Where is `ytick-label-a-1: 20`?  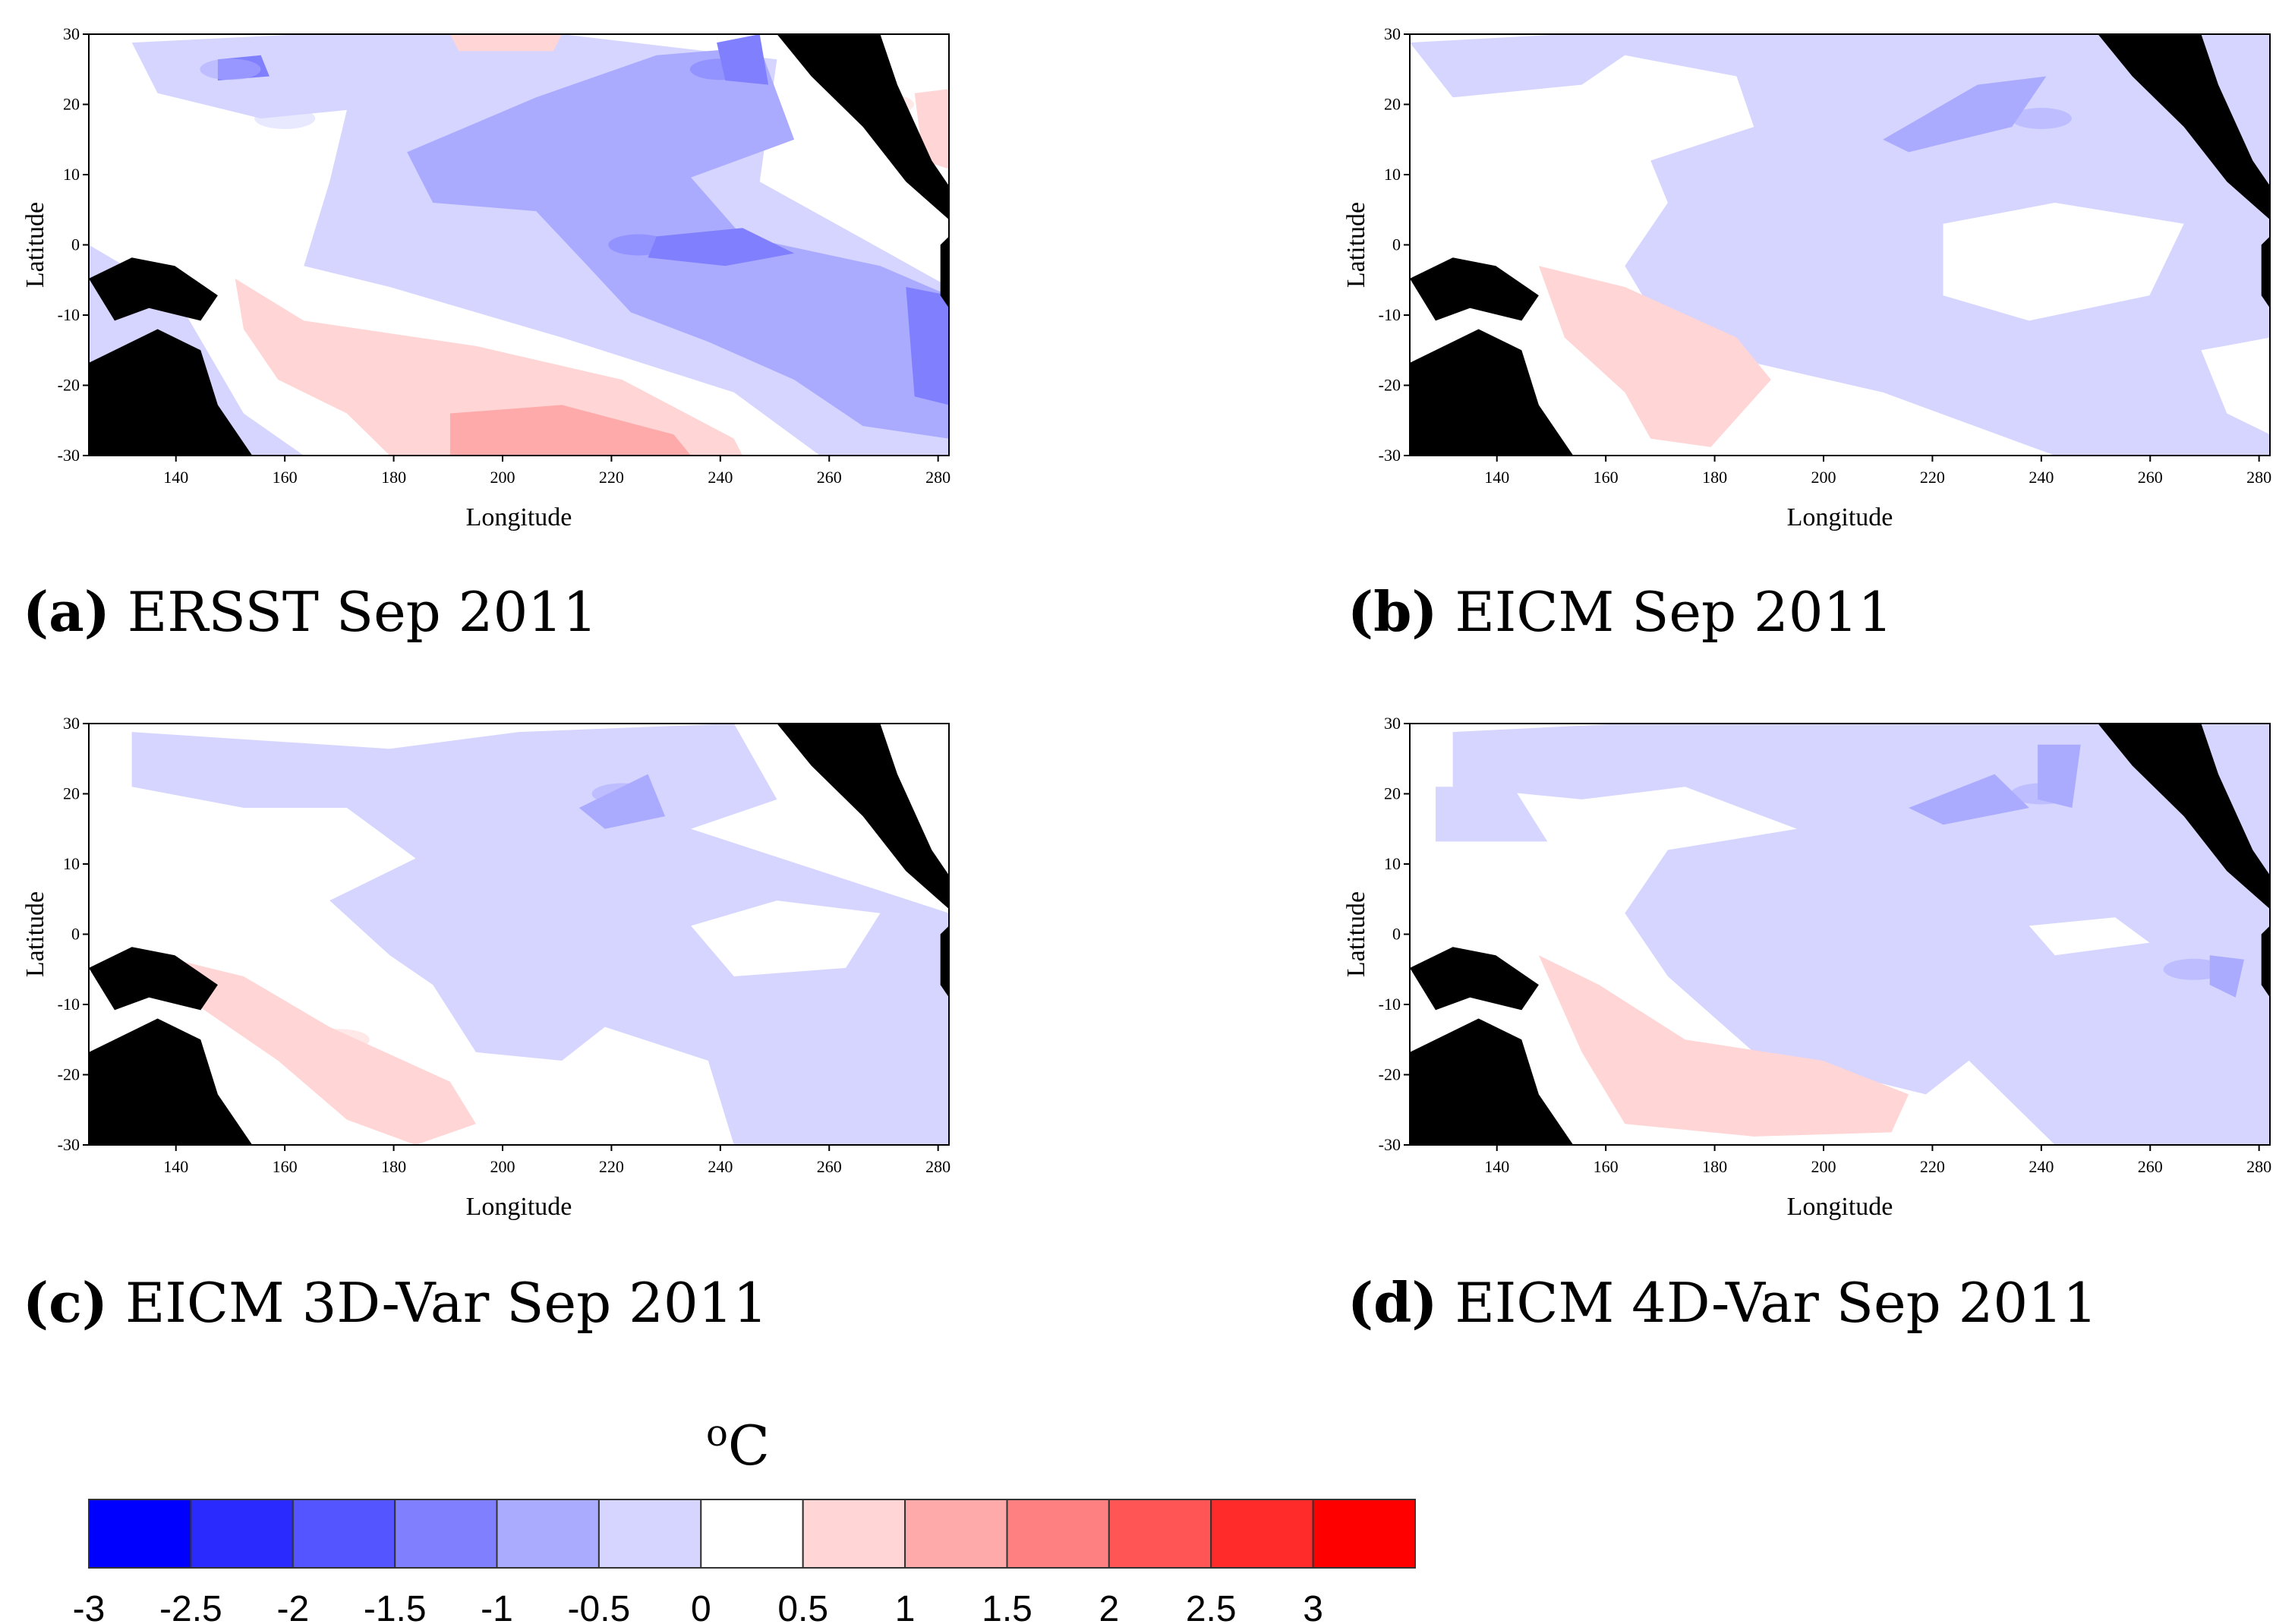 ytick-label-a-1: 20 is located at coordinates (71, 104).